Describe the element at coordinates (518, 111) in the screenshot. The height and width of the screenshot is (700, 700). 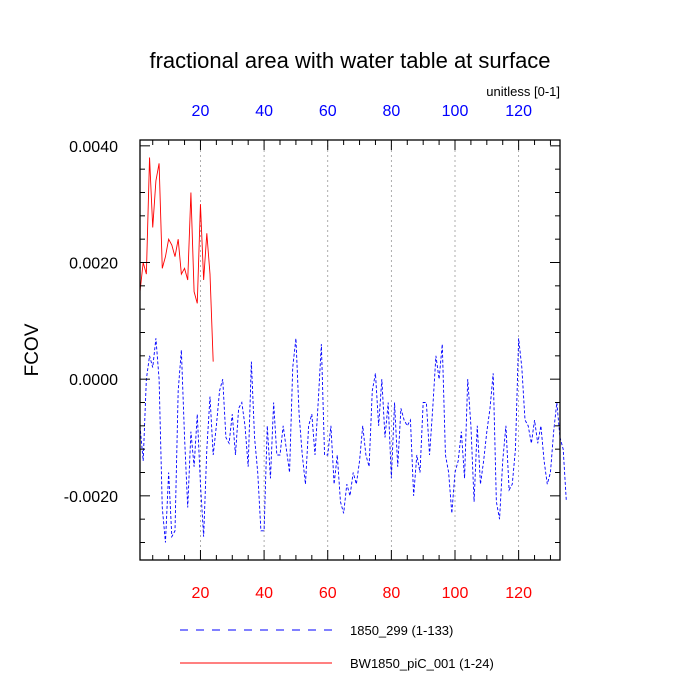
I see `x-tick-label-top: 120` at that location.